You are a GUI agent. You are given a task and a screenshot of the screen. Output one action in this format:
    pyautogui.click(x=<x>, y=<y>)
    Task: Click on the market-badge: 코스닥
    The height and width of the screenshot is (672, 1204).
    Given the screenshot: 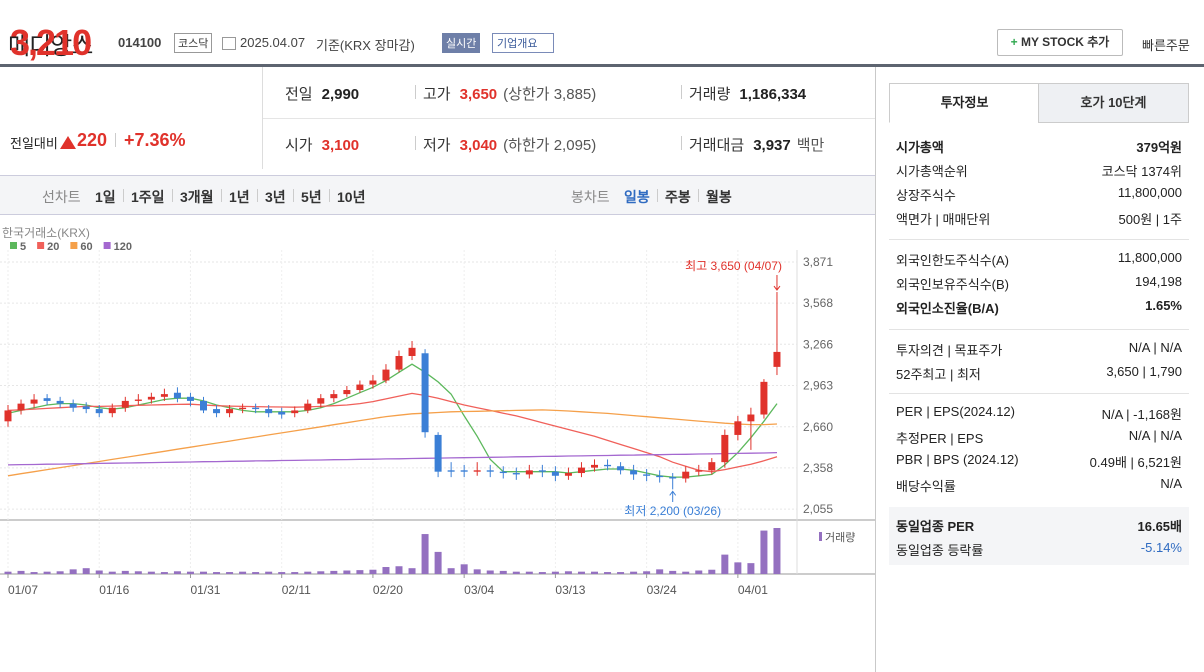 What is the action you would take?
    pyautogui.click(x=193, y=43)
    